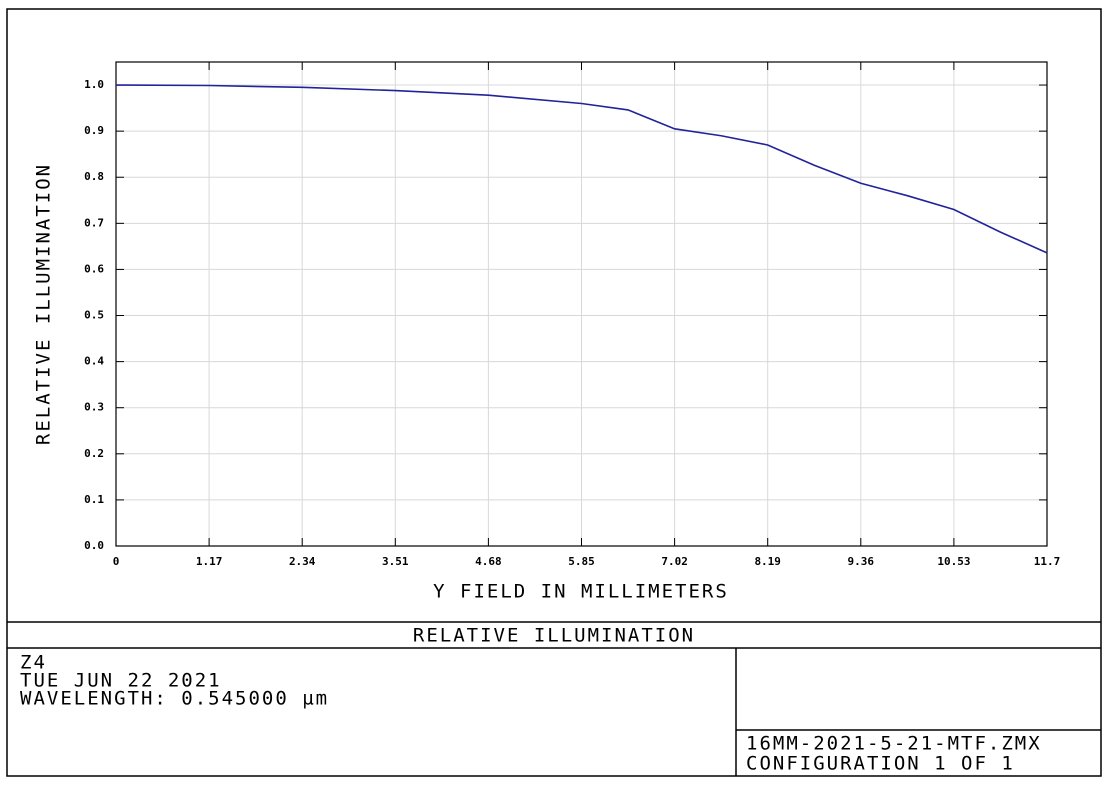  I want to click on y-tick-label: 0.0, so click(94, 545).